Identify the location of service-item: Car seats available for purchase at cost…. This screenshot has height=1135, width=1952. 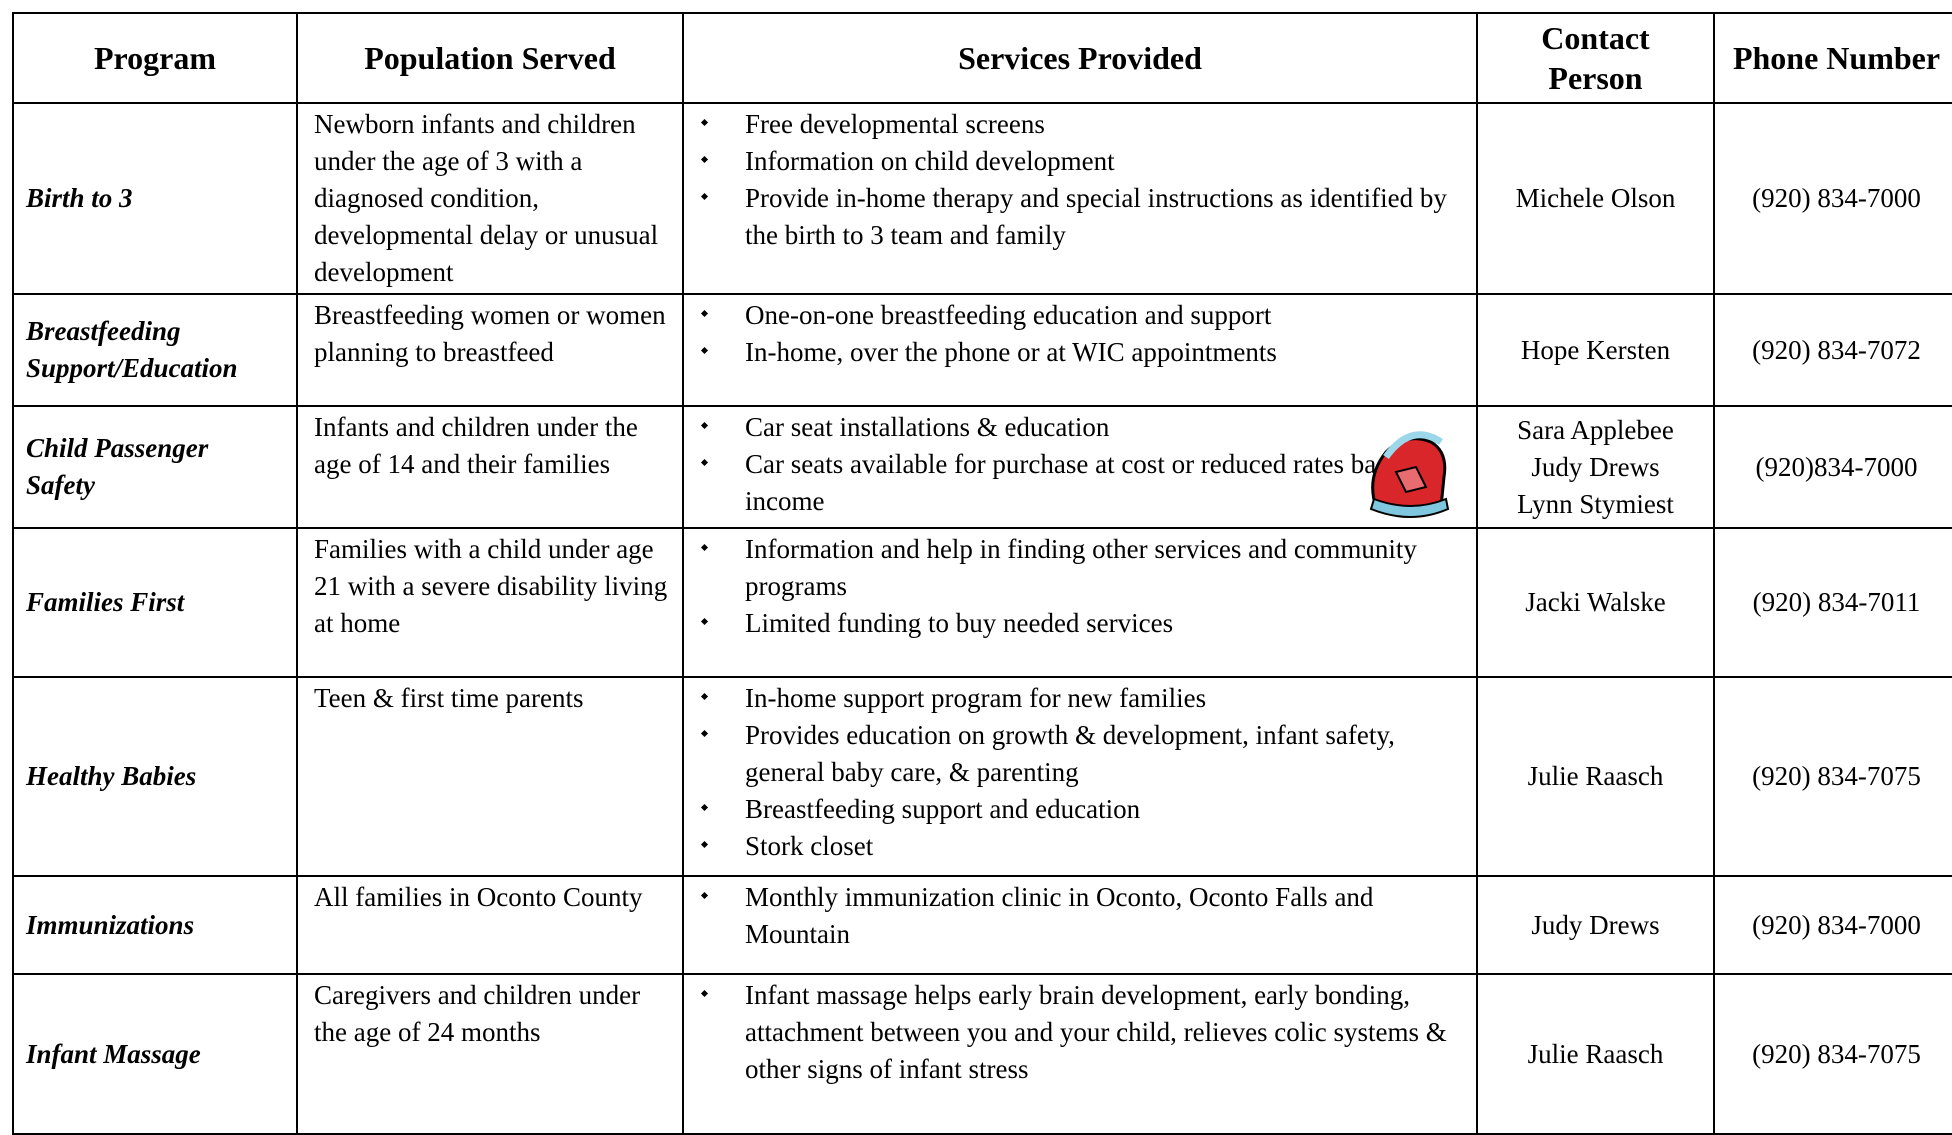
(1081, 483).